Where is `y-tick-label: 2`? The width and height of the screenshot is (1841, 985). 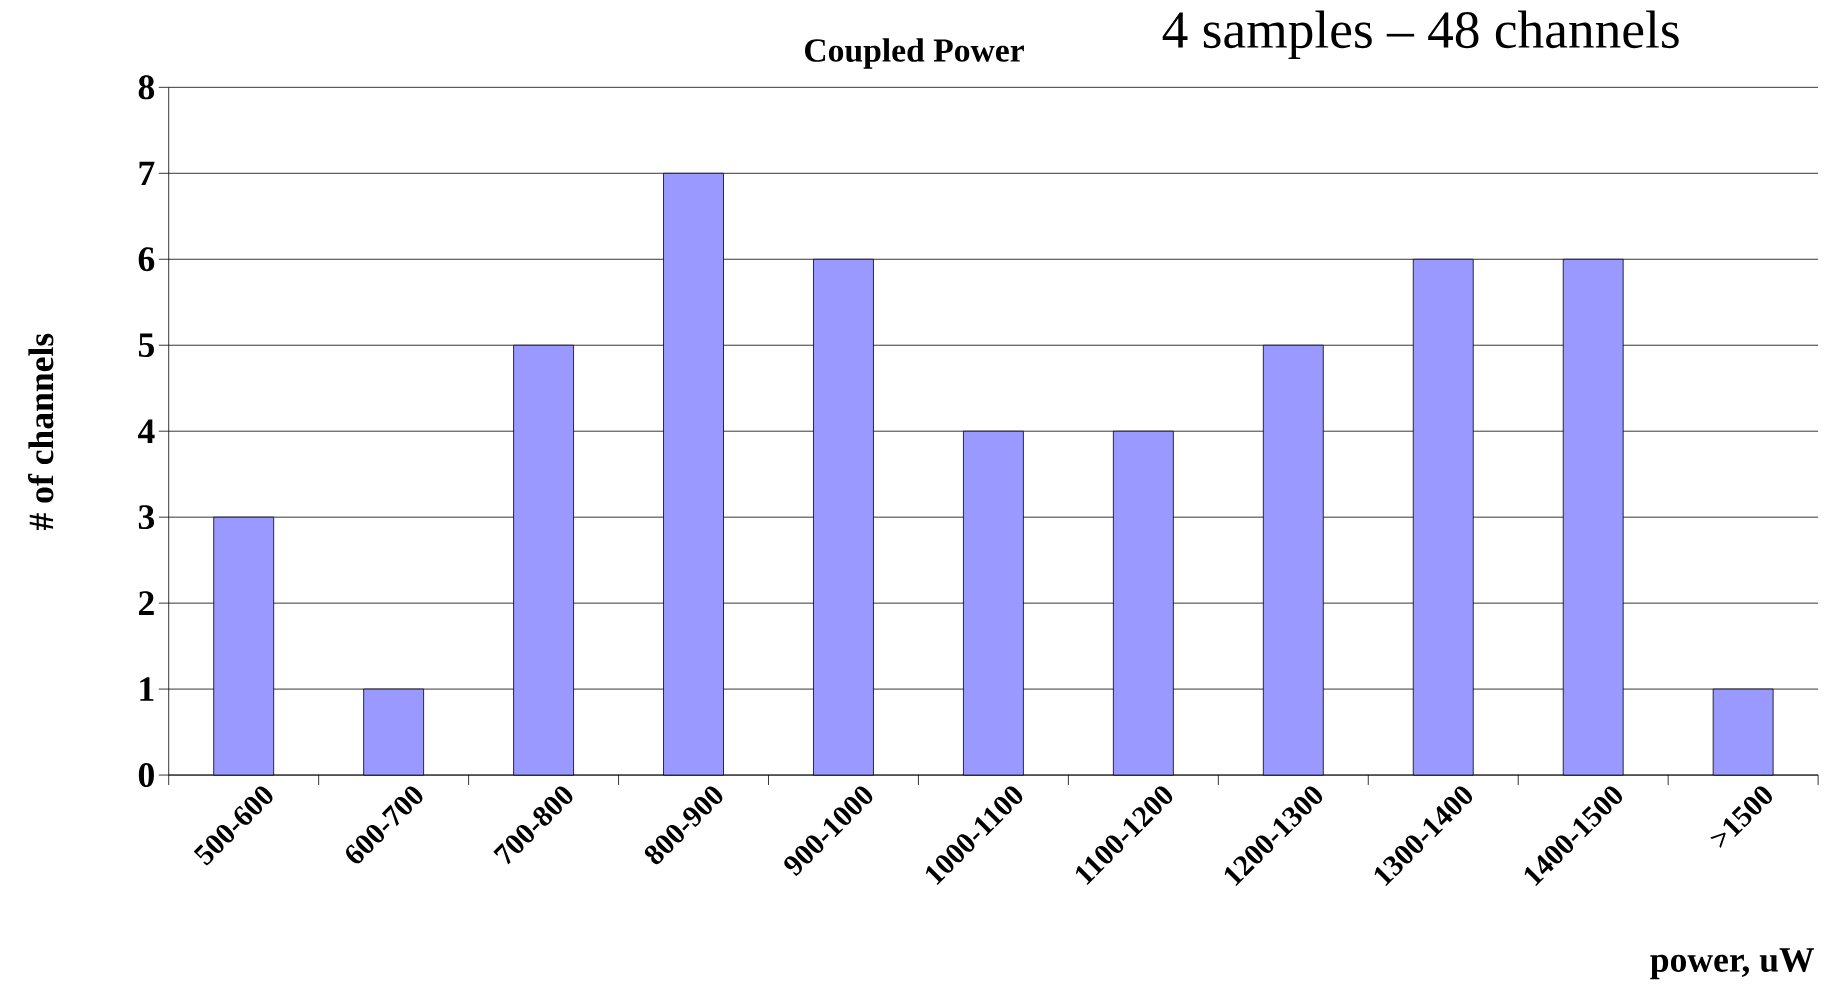 y-tick-label: 2 is located at coordinates (146, 603).